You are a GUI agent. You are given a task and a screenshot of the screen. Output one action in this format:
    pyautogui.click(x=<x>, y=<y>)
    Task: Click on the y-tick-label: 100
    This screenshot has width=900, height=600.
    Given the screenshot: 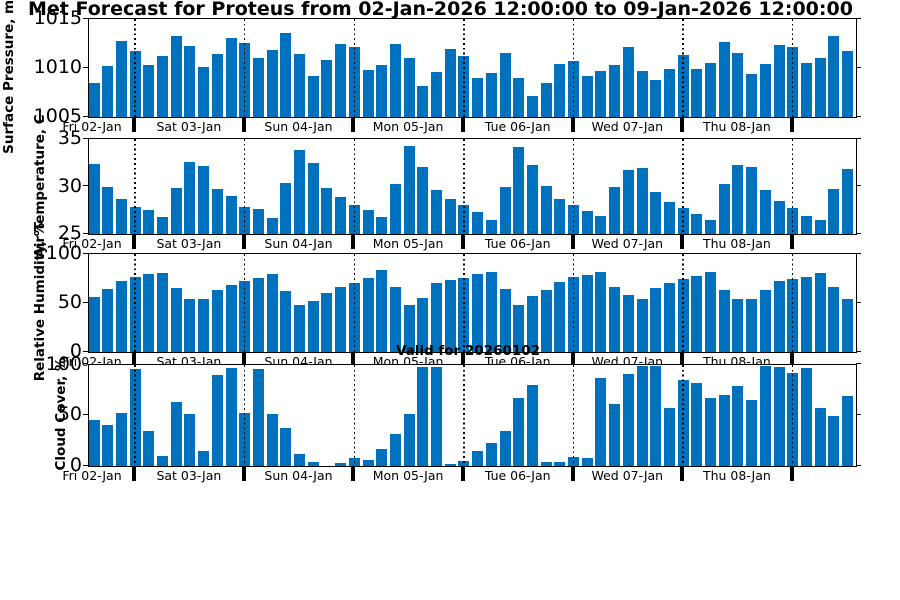 What is the action you would take?
    pyautogui.click(x=63, y=363)
    